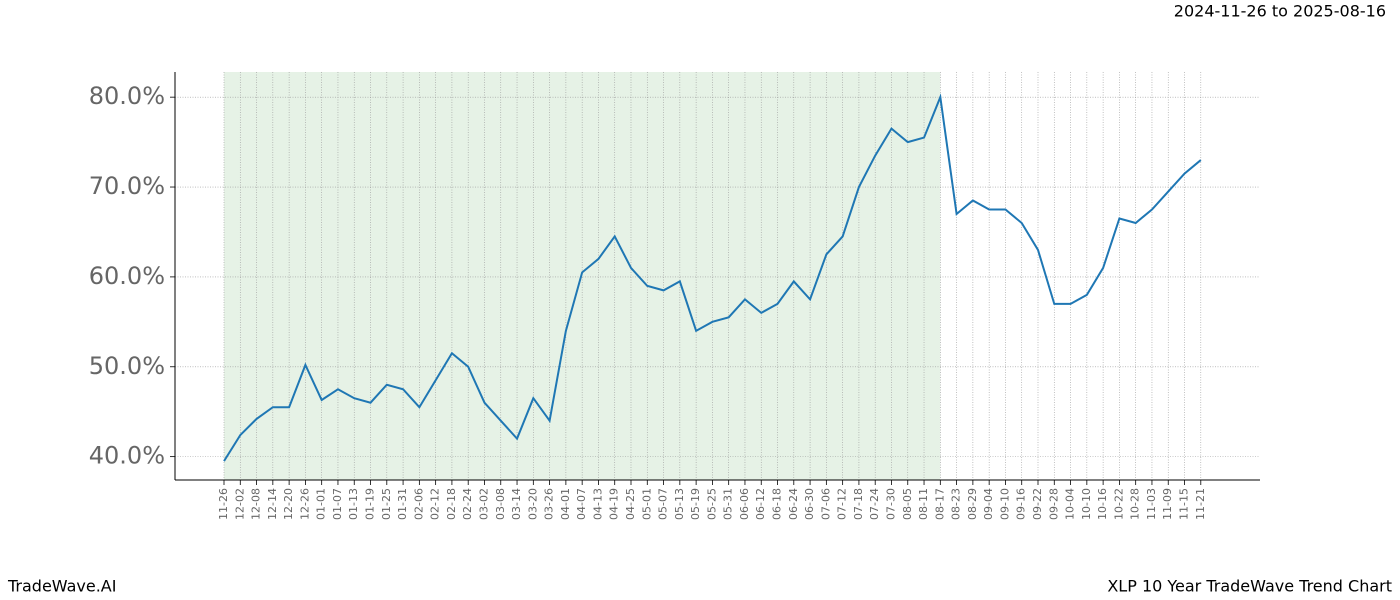  What do you see at coordinates (1086, 504) in the screenshot?
I see `x-tick-label: 10-10` at bounding box center [1086, 504].